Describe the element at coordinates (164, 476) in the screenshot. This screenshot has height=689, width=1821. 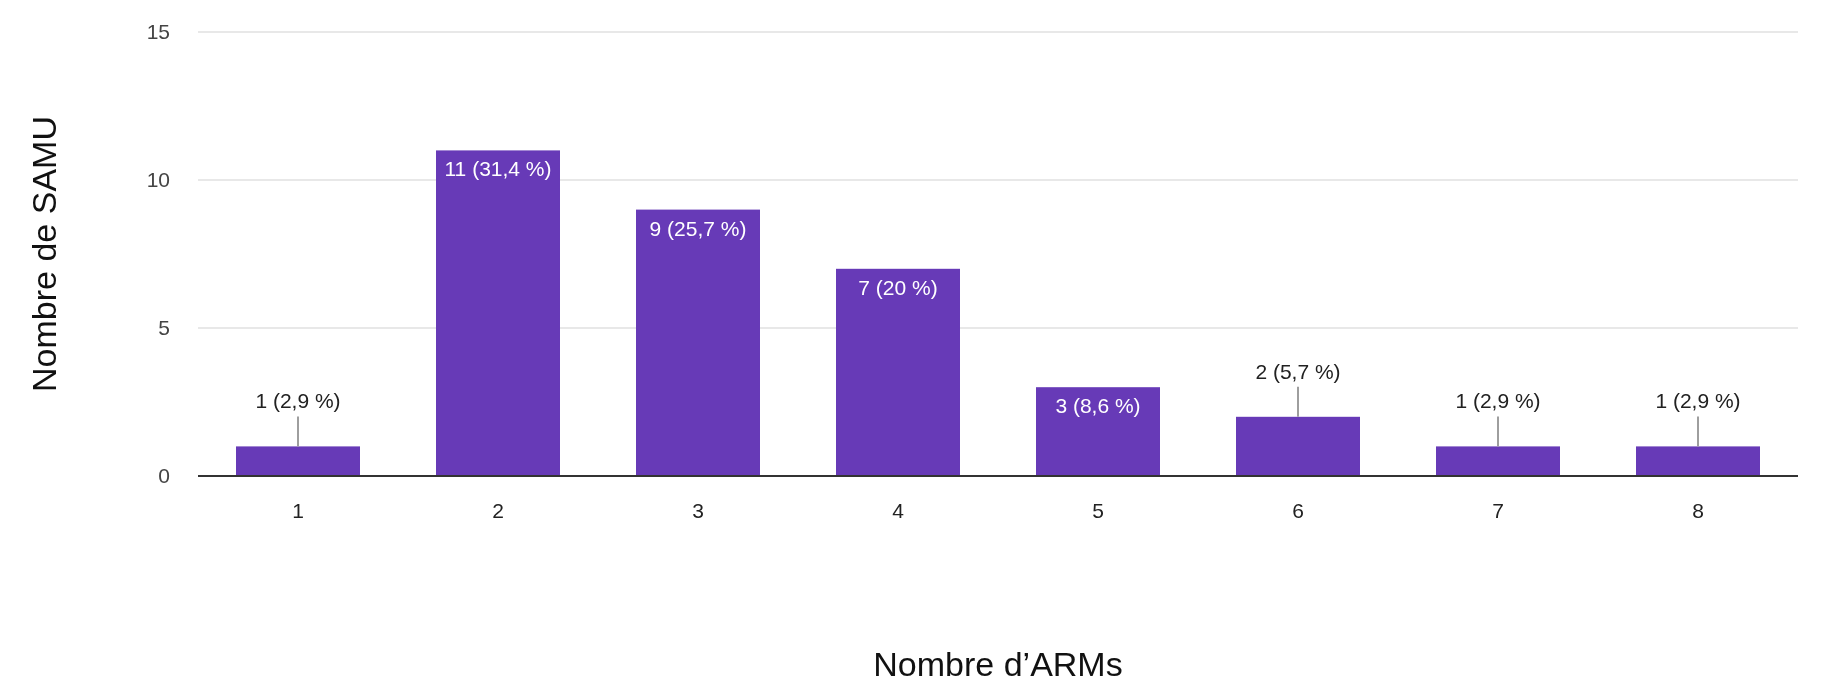
I see `y-tick-label: 0` at that location.